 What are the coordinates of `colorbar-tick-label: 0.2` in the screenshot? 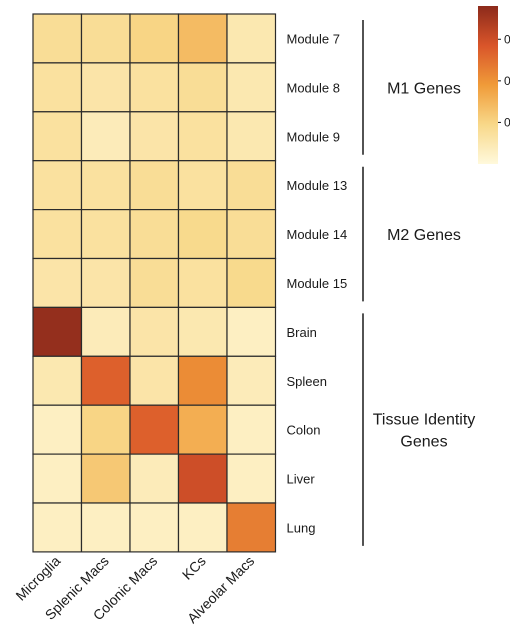 It's located at (507, 81).